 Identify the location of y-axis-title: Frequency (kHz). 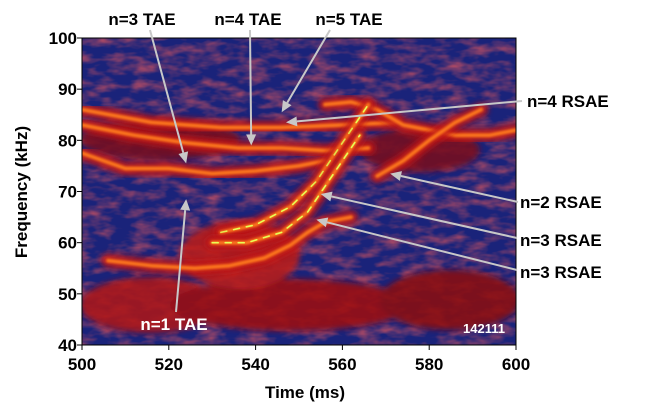
(21, 192).